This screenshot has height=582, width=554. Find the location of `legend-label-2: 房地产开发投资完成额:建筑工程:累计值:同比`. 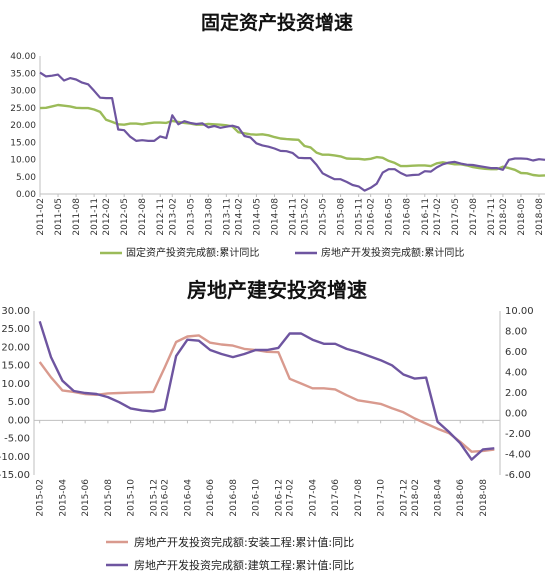

legend-label-2: 房地产开发投资完成额:建筑工程:累计值:同比 is located at coordinates (244, 565).